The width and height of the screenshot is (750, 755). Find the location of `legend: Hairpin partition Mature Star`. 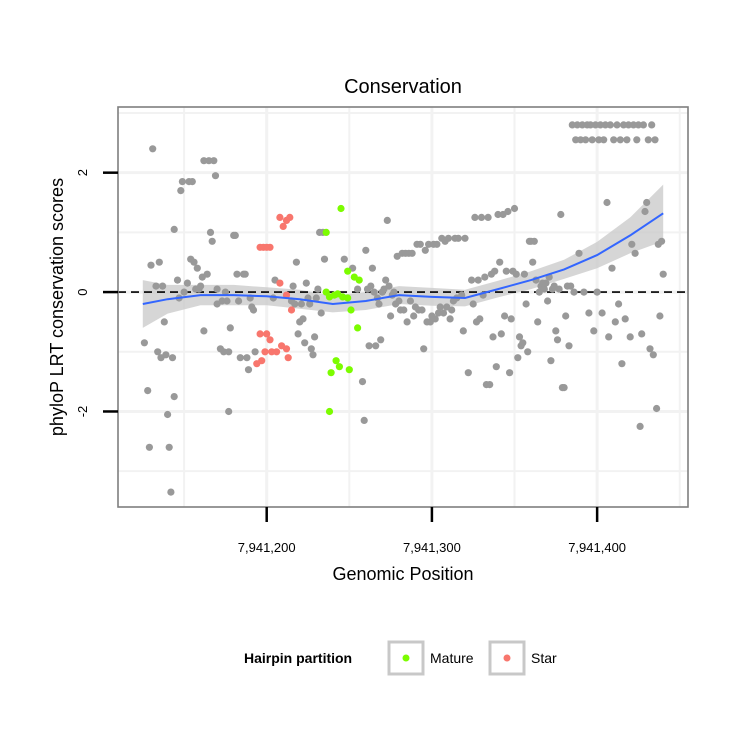

legend: Hairpin partition Mature Star is located at coordinates (400, 658).